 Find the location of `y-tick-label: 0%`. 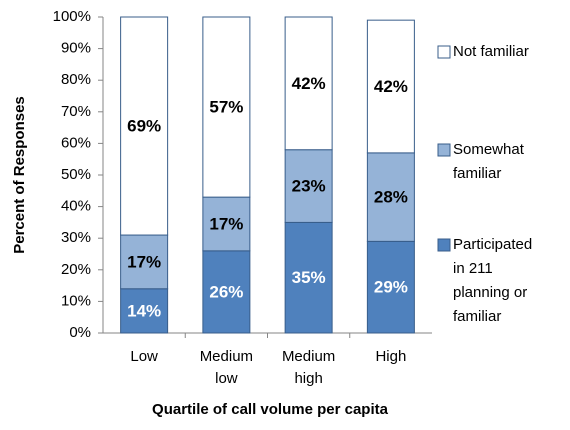

y-tick-label: 0% is located at coordinates (80, 332).